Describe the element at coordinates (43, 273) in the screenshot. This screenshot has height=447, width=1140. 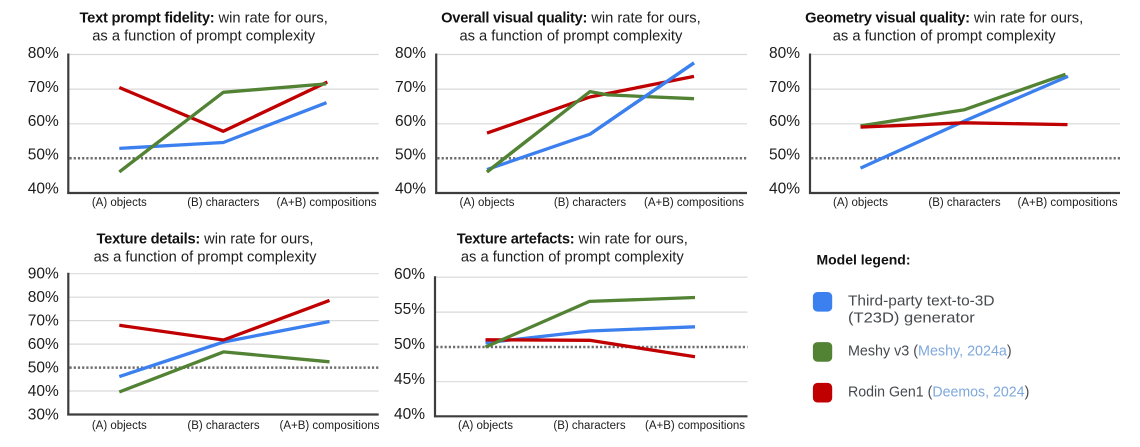
I see `svg-text: 90%` at that location.